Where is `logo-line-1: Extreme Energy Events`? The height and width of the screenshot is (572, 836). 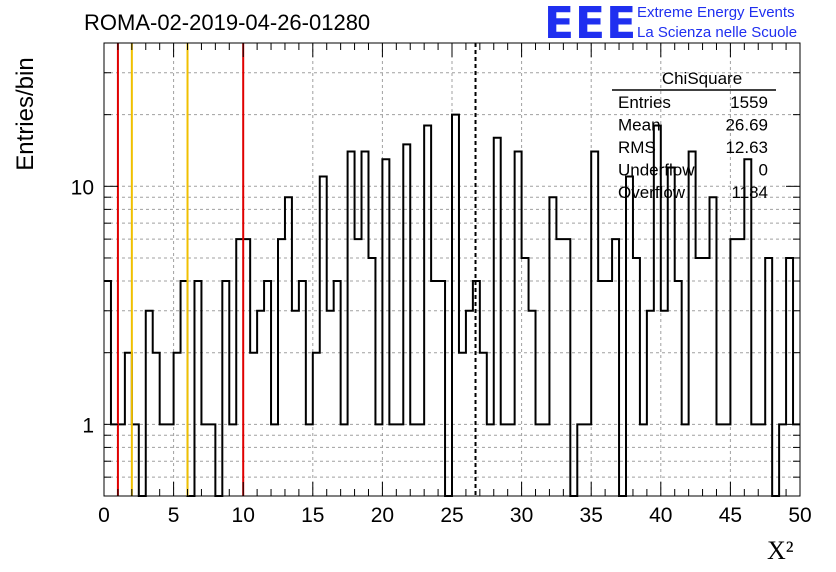 logo-line-1: Extreme Energy Events is located at coordinates (716, 12).